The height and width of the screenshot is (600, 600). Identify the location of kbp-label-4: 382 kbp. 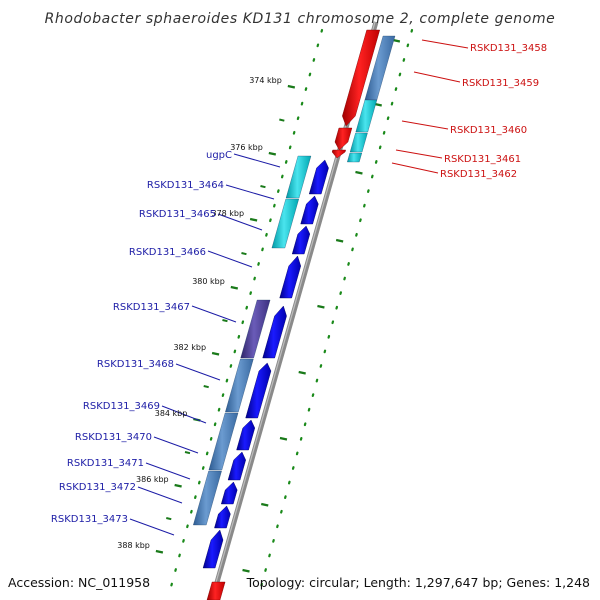
(189, 347).